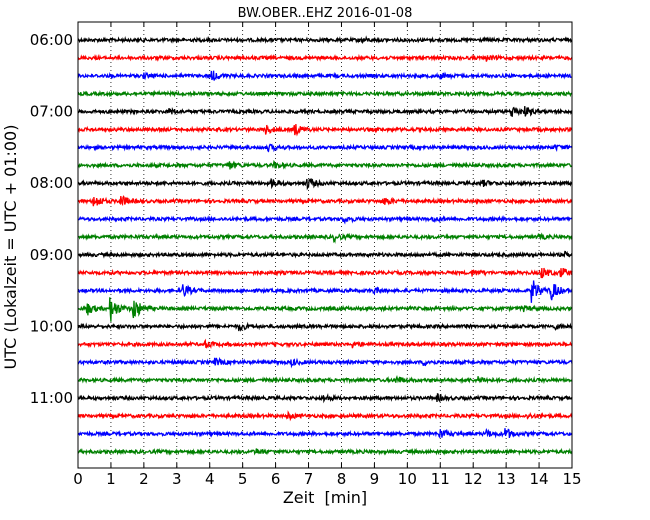  I want to click on x-tick-label: 9, so click(375, 479).